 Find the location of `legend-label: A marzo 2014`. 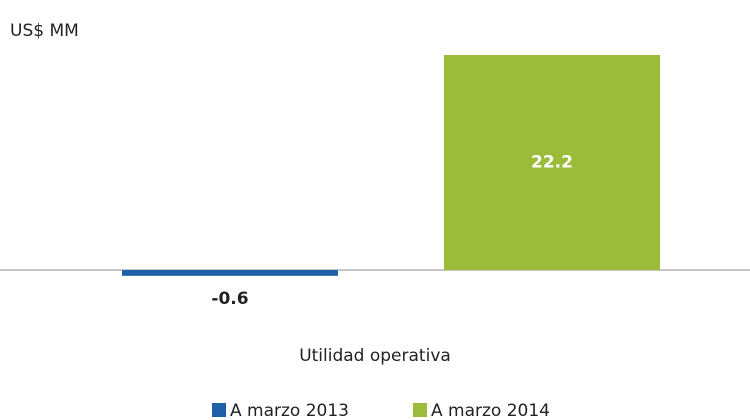

legend-label: A marzo 2014 is located at coordinates (490, 410).